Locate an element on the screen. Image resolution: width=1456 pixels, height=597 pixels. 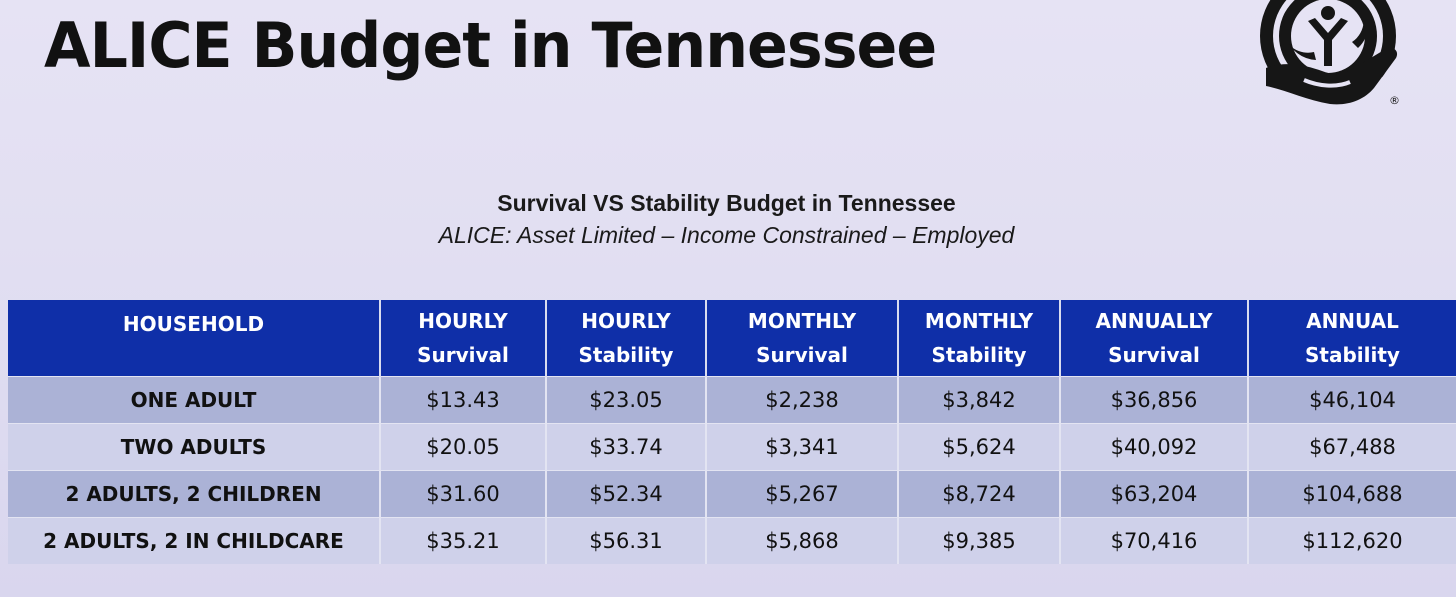
header-annual-stability: ANNUAL Stability is located at coordinates (1352, 338).